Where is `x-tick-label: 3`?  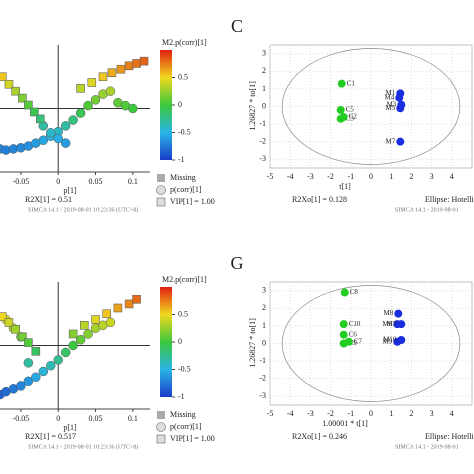 x-tick-label: 3 is located at coordinates (432, 413).